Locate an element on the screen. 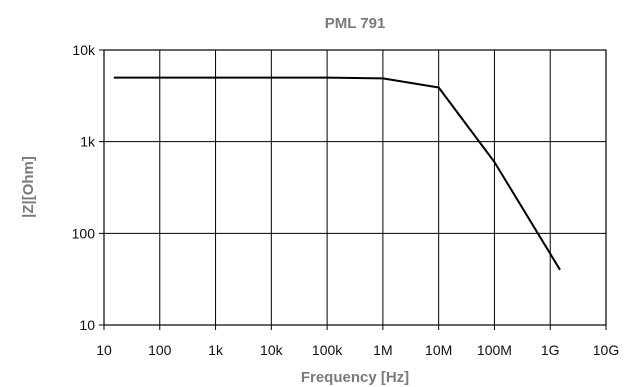  x-tick-label: 10M is located at coordinates (438, 350).